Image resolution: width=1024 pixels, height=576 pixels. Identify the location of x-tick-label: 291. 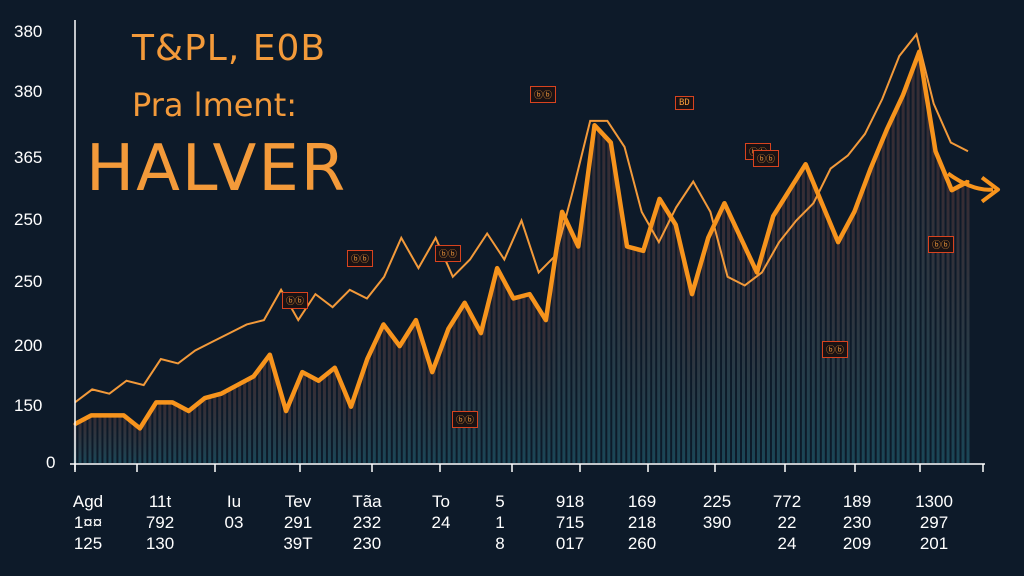
(298, 522).